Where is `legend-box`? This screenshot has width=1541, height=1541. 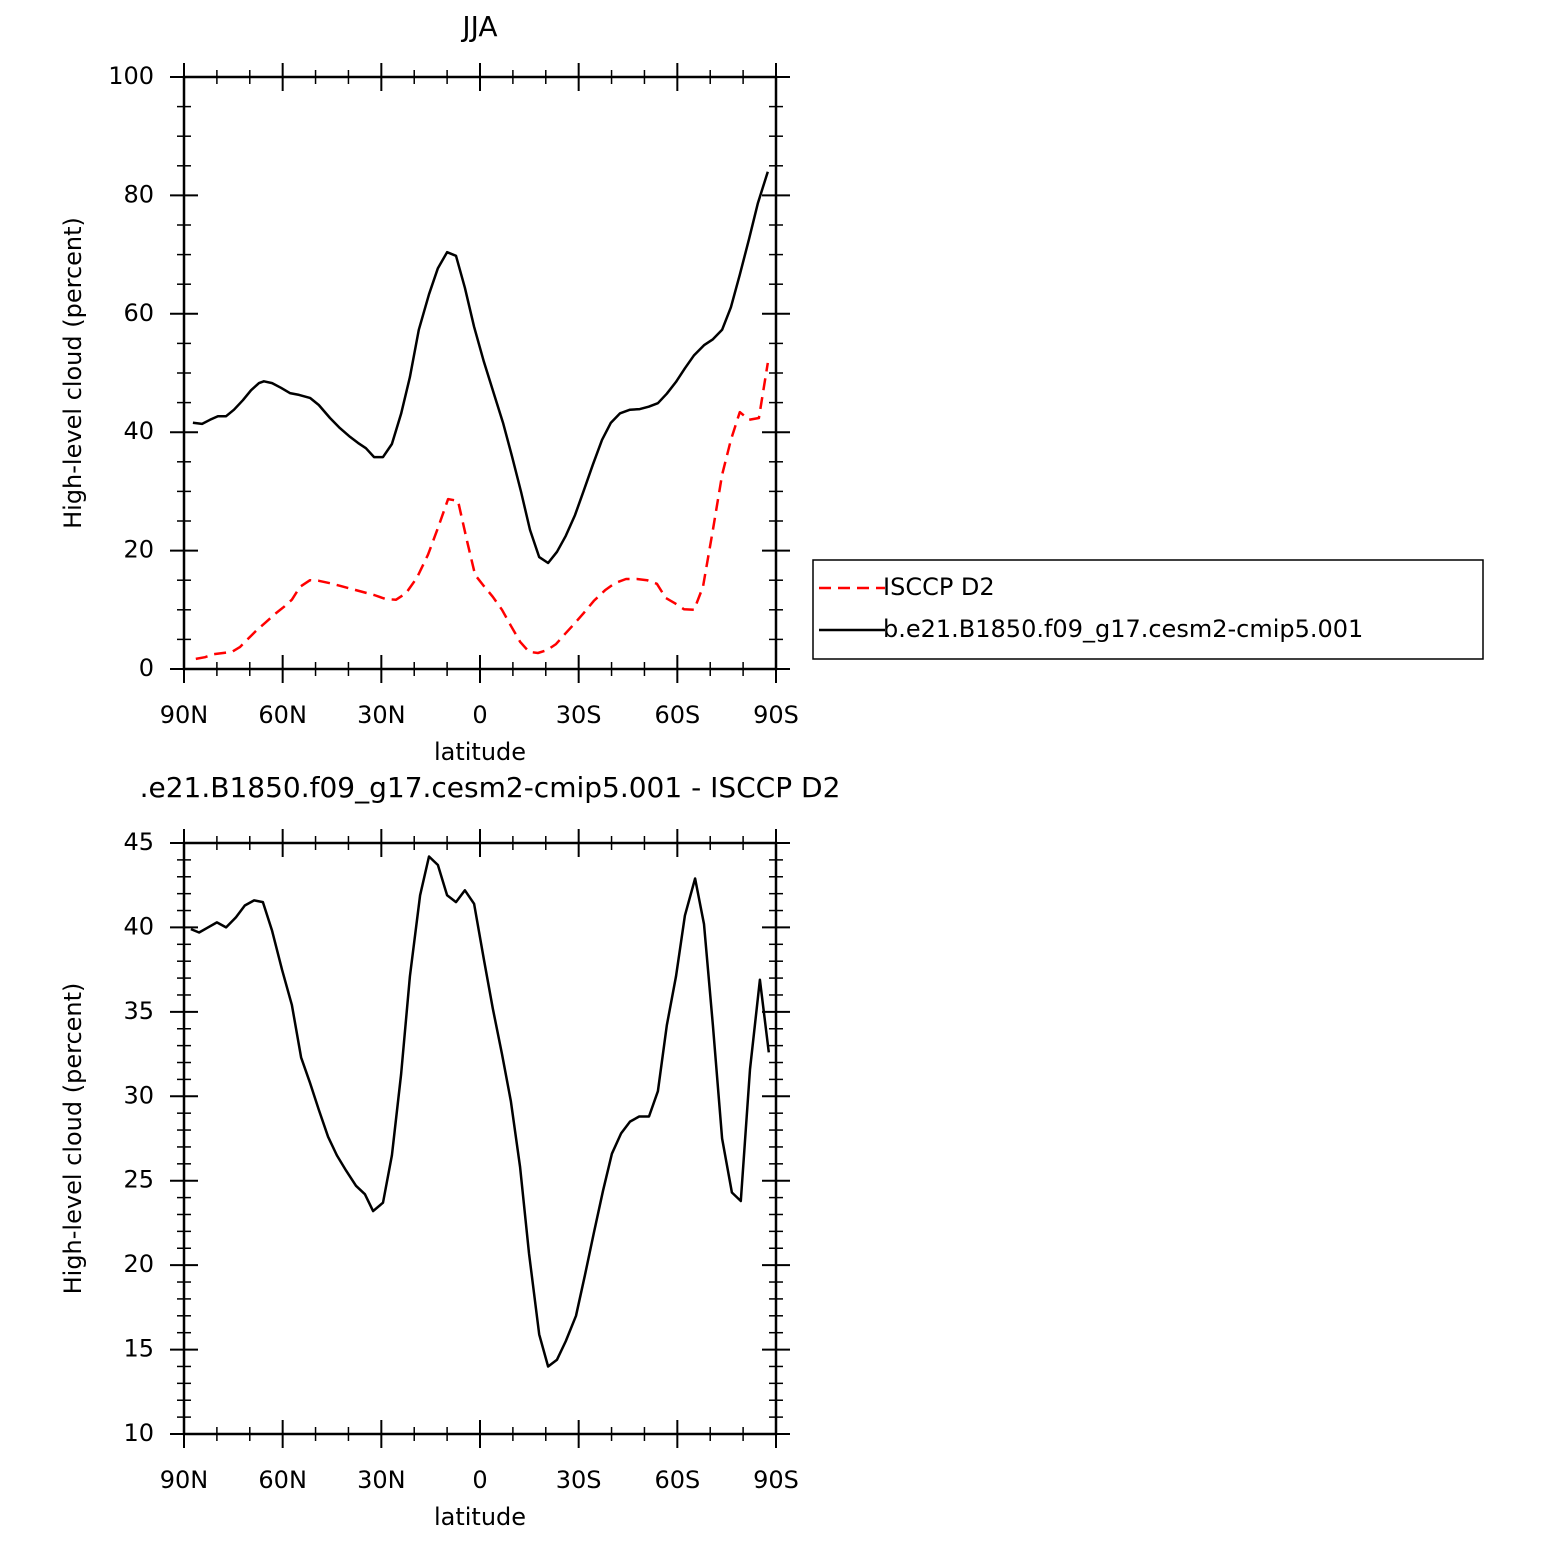 legend-box is located at coordinates (1148, 609).